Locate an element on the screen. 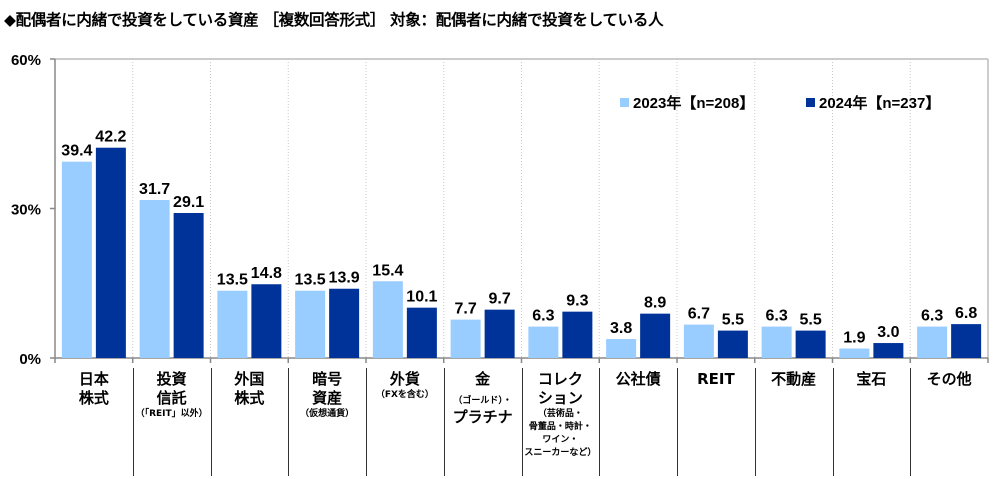  category-label-note: （「REIT」以外） is located at coordinates (171, 414).